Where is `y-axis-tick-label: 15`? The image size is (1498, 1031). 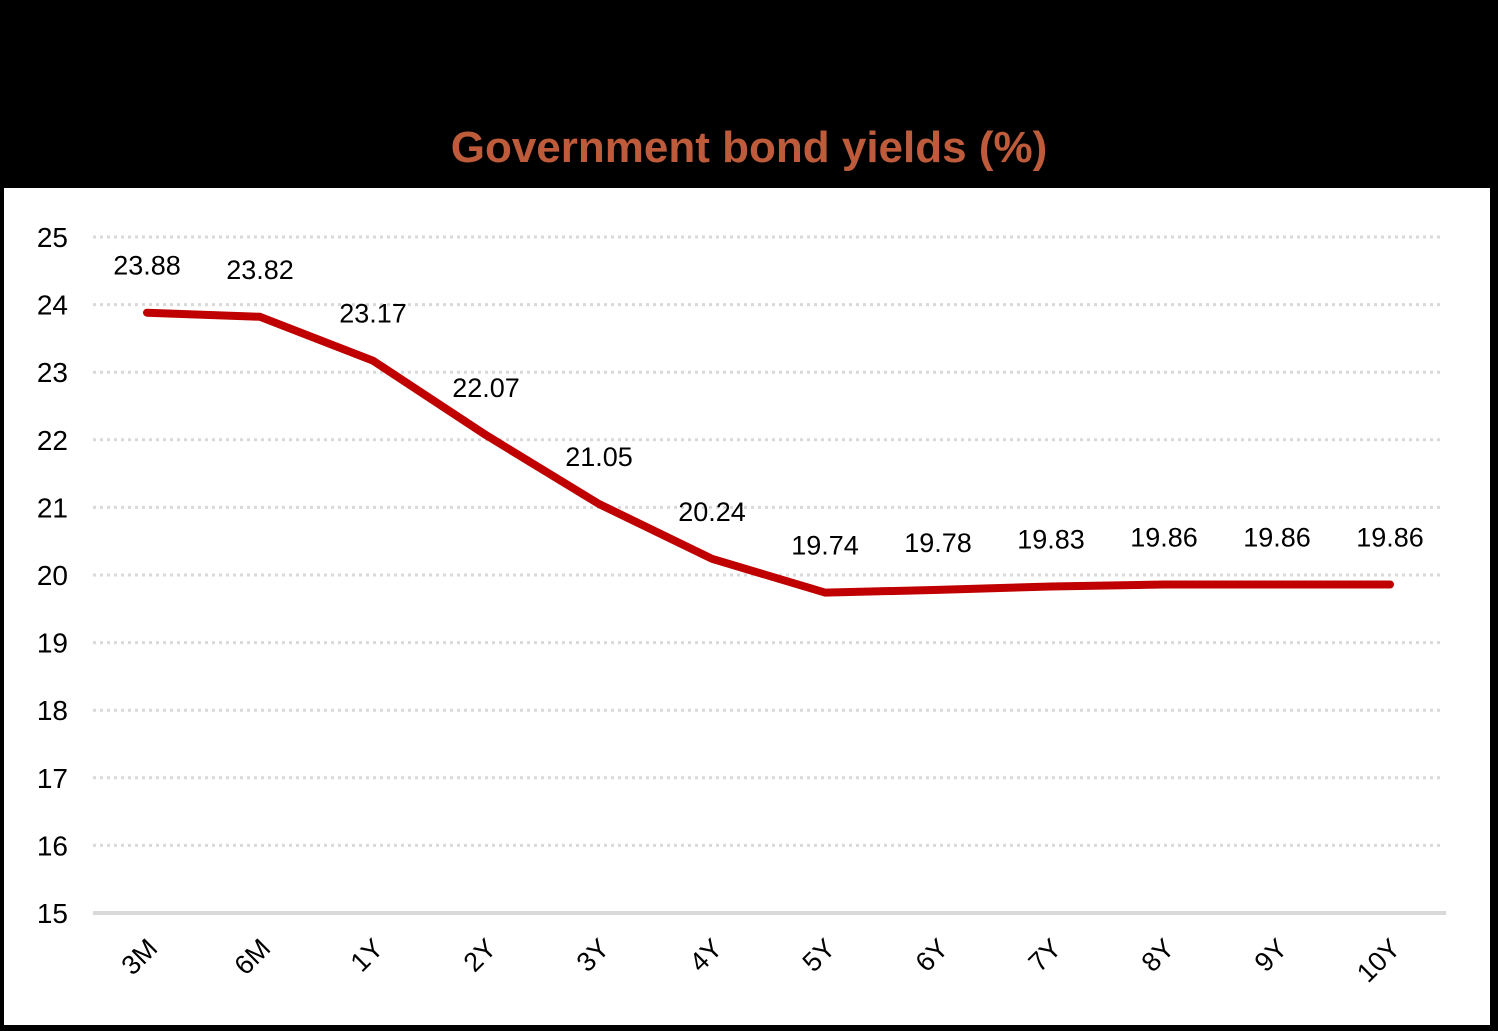
y-axis-tick-label: 15 is located at coordinates (52, 913).